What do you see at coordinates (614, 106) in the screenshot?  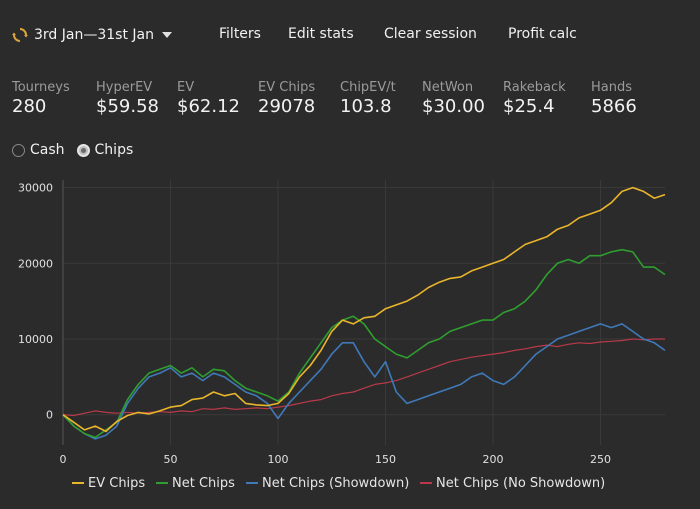 I see `stat-value: 5866` at bounding box center [614, 106].